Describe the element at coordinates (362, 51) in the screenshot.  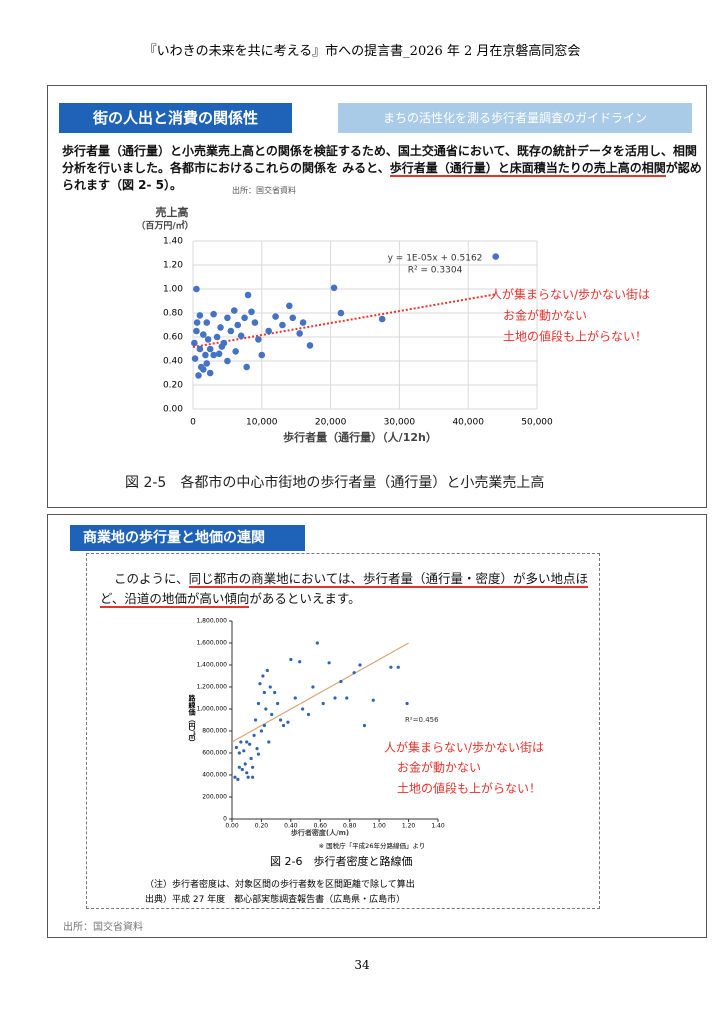
I see `page-header: 『いわきの未来を共に考える』市への提言書_2026 年 2 月在京磐高同窓会` at that location.